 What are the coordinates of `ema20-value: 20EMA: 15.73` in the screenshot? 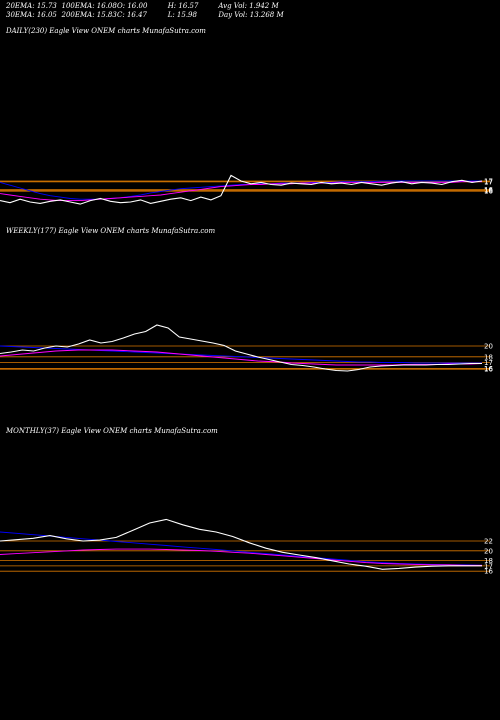 It's located at (31, 6).